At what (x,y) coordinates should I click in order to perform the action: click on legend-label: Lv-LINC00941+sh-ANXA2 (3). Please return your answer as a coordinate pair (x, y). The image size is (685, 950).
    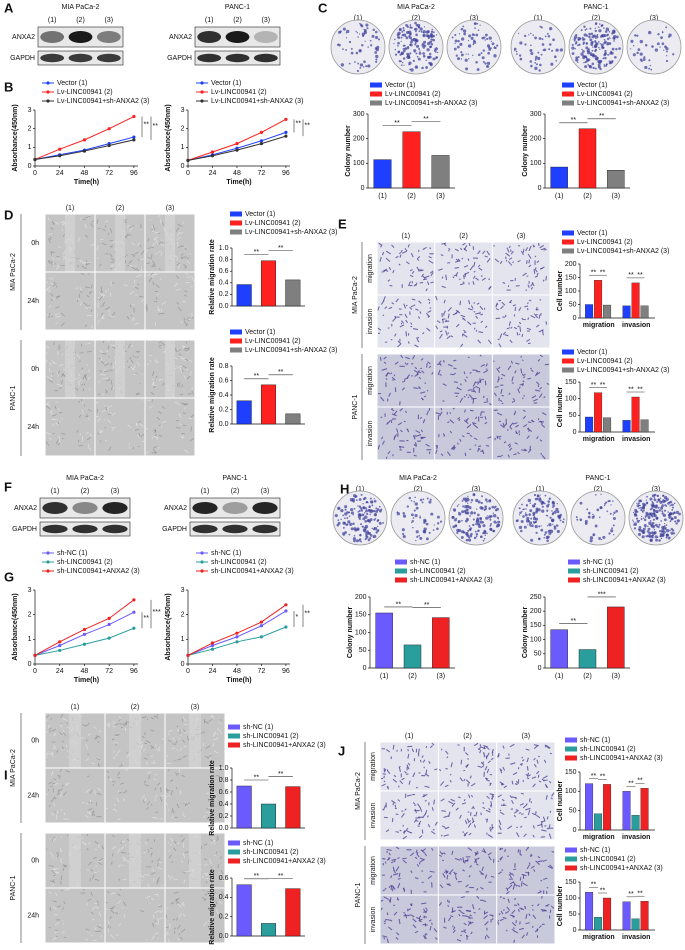
    Looking at the image, I should click on (257, 101).